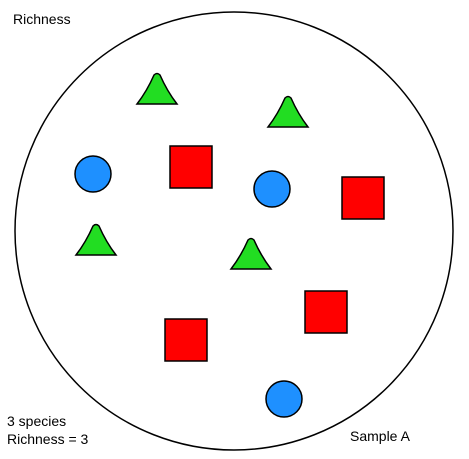 The image size is (469, 459). What do you see at coordinates (36, 421) in the screenshot?
I see `species-count-text: 3 species` at bounding box center [36, 421].